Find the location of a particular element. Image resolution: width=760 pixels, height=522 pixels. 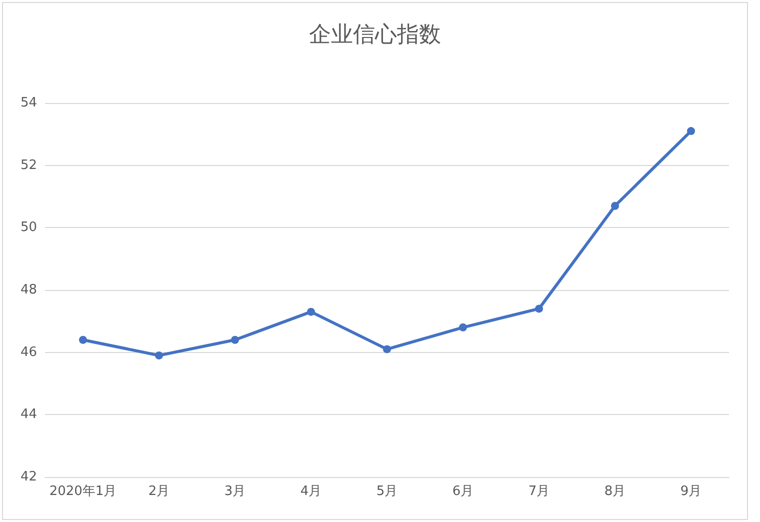

y-tick-label: 42 is located at coordinates (28, 477).